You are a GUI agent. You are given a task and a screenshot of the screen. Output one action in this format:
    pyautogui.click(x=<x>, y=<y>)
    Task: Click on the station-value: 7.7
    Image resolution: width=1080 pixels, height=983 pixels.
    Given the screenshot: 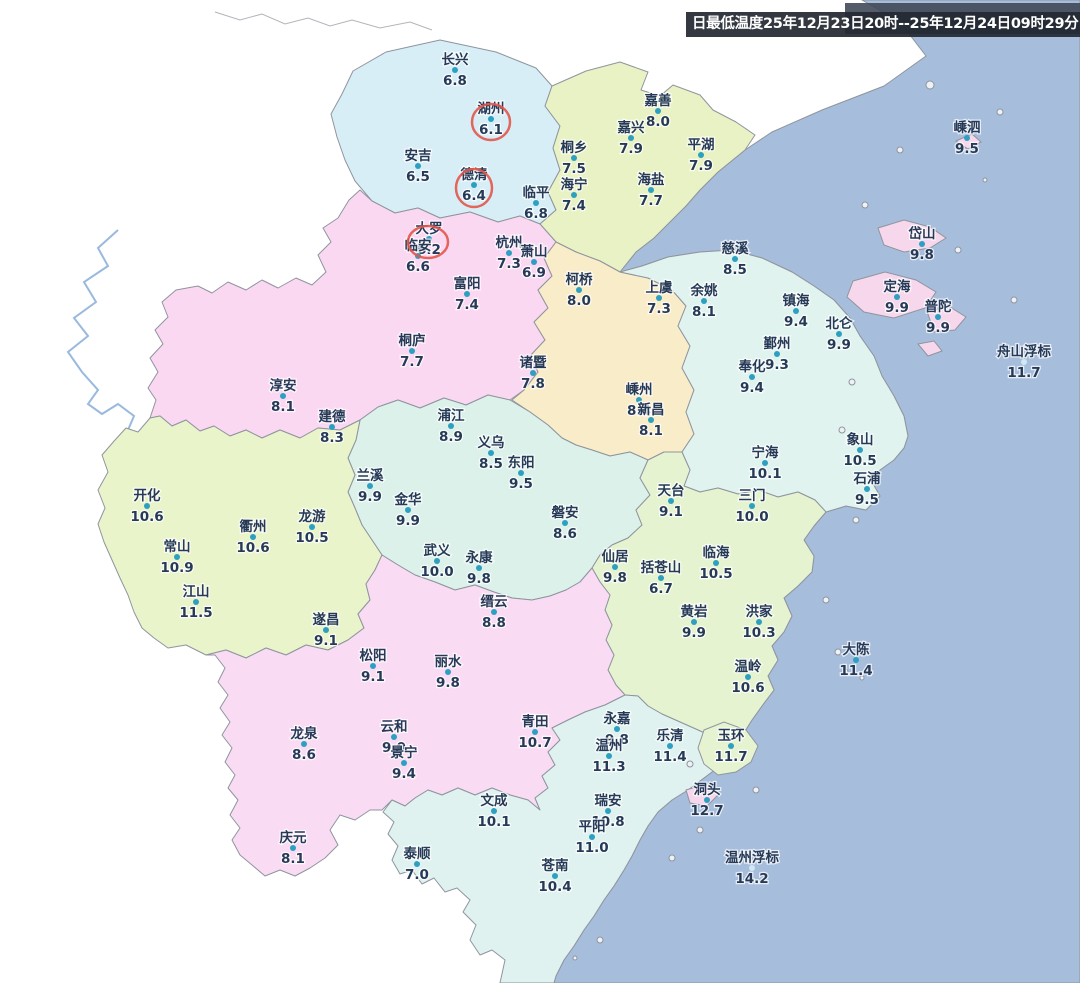 What is the action you would take?
    pyautogui.click(x=412, y=362)
    